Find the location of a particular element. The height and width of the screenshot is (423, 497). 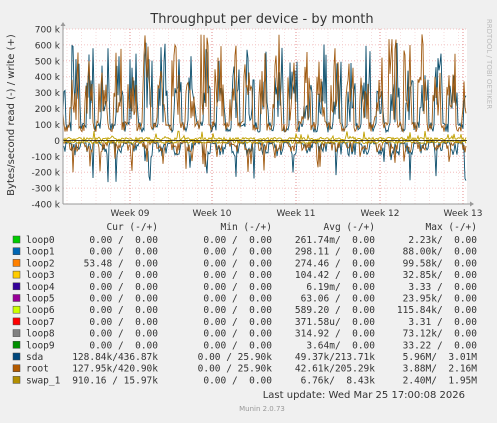

legend-max-value: 2.40M/ 1.95M is located at coordinates (440, 380).